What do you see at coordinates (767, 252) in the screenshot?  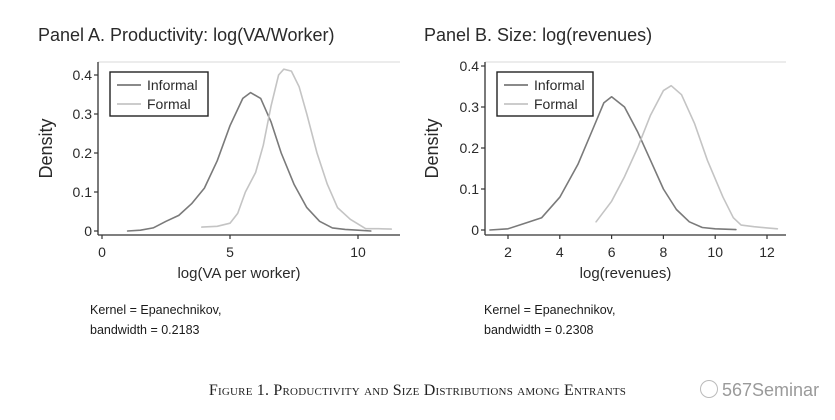 I see `x-tick-label: 12` at bounding box center [767, 252].